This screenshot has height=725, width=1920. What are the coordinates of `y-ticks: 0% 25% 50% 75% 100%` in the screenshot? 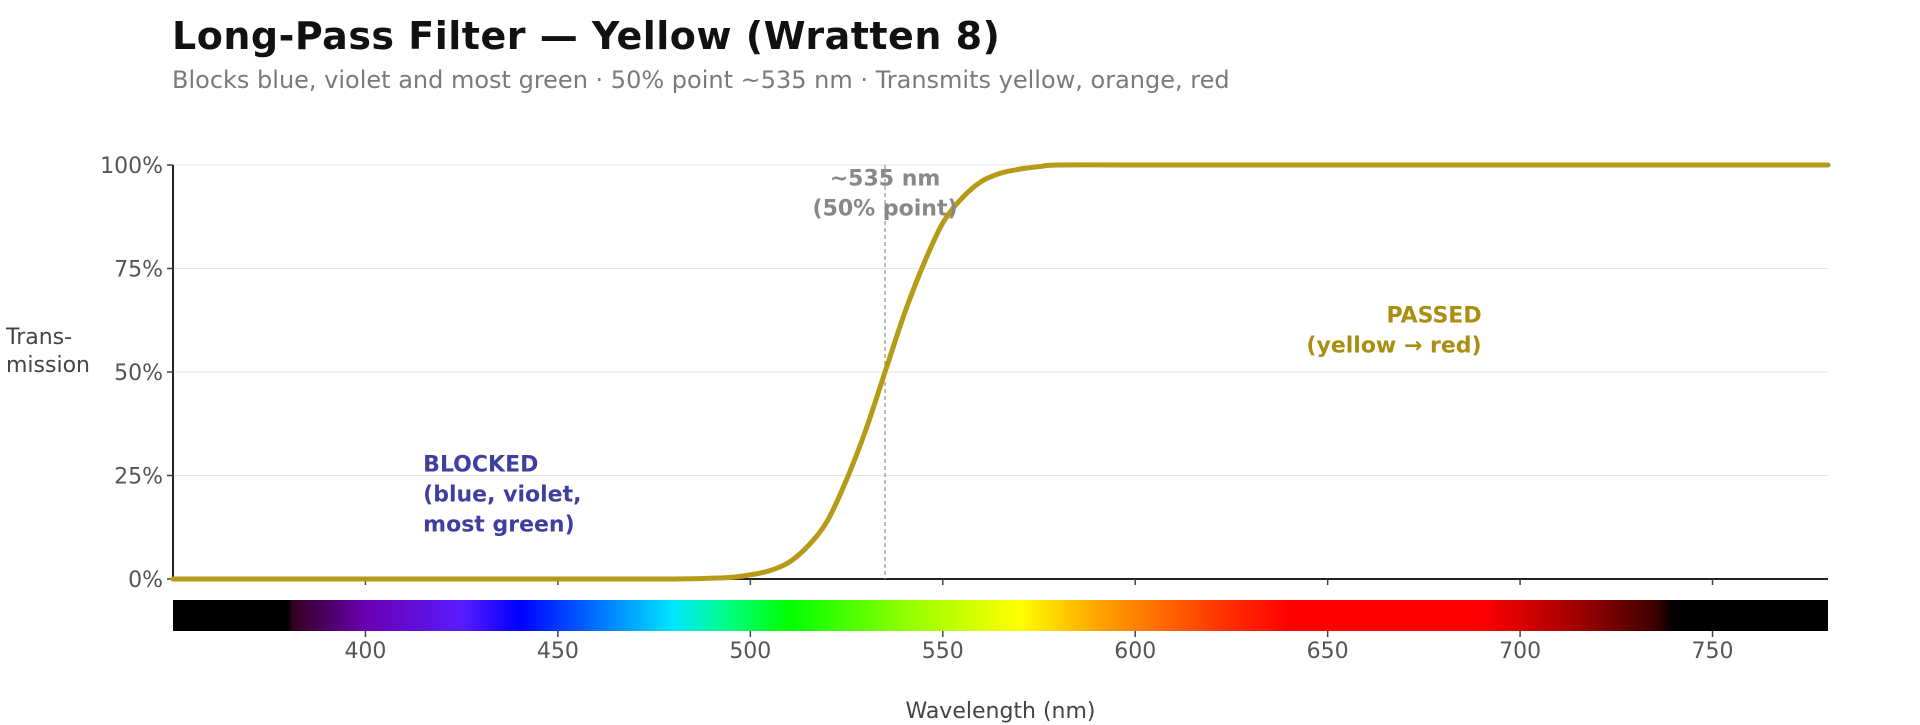 It's located at (136, 373).